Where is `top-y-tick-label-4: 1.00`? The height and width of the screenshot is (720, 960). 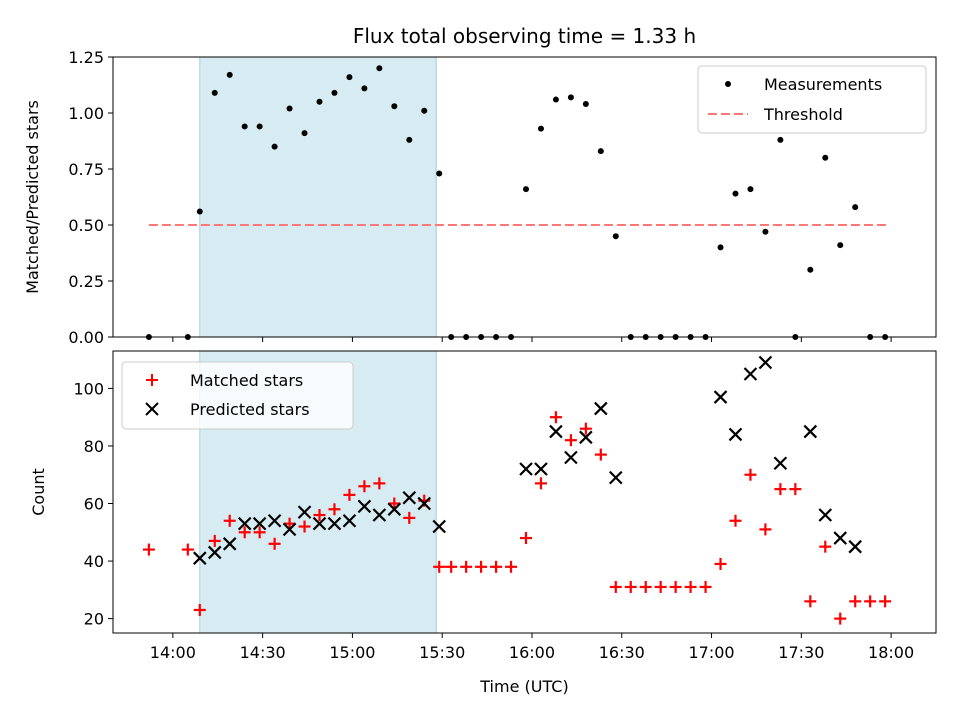
top-y-tick-label-4: 1.00 is located at coordinates (86, 113).